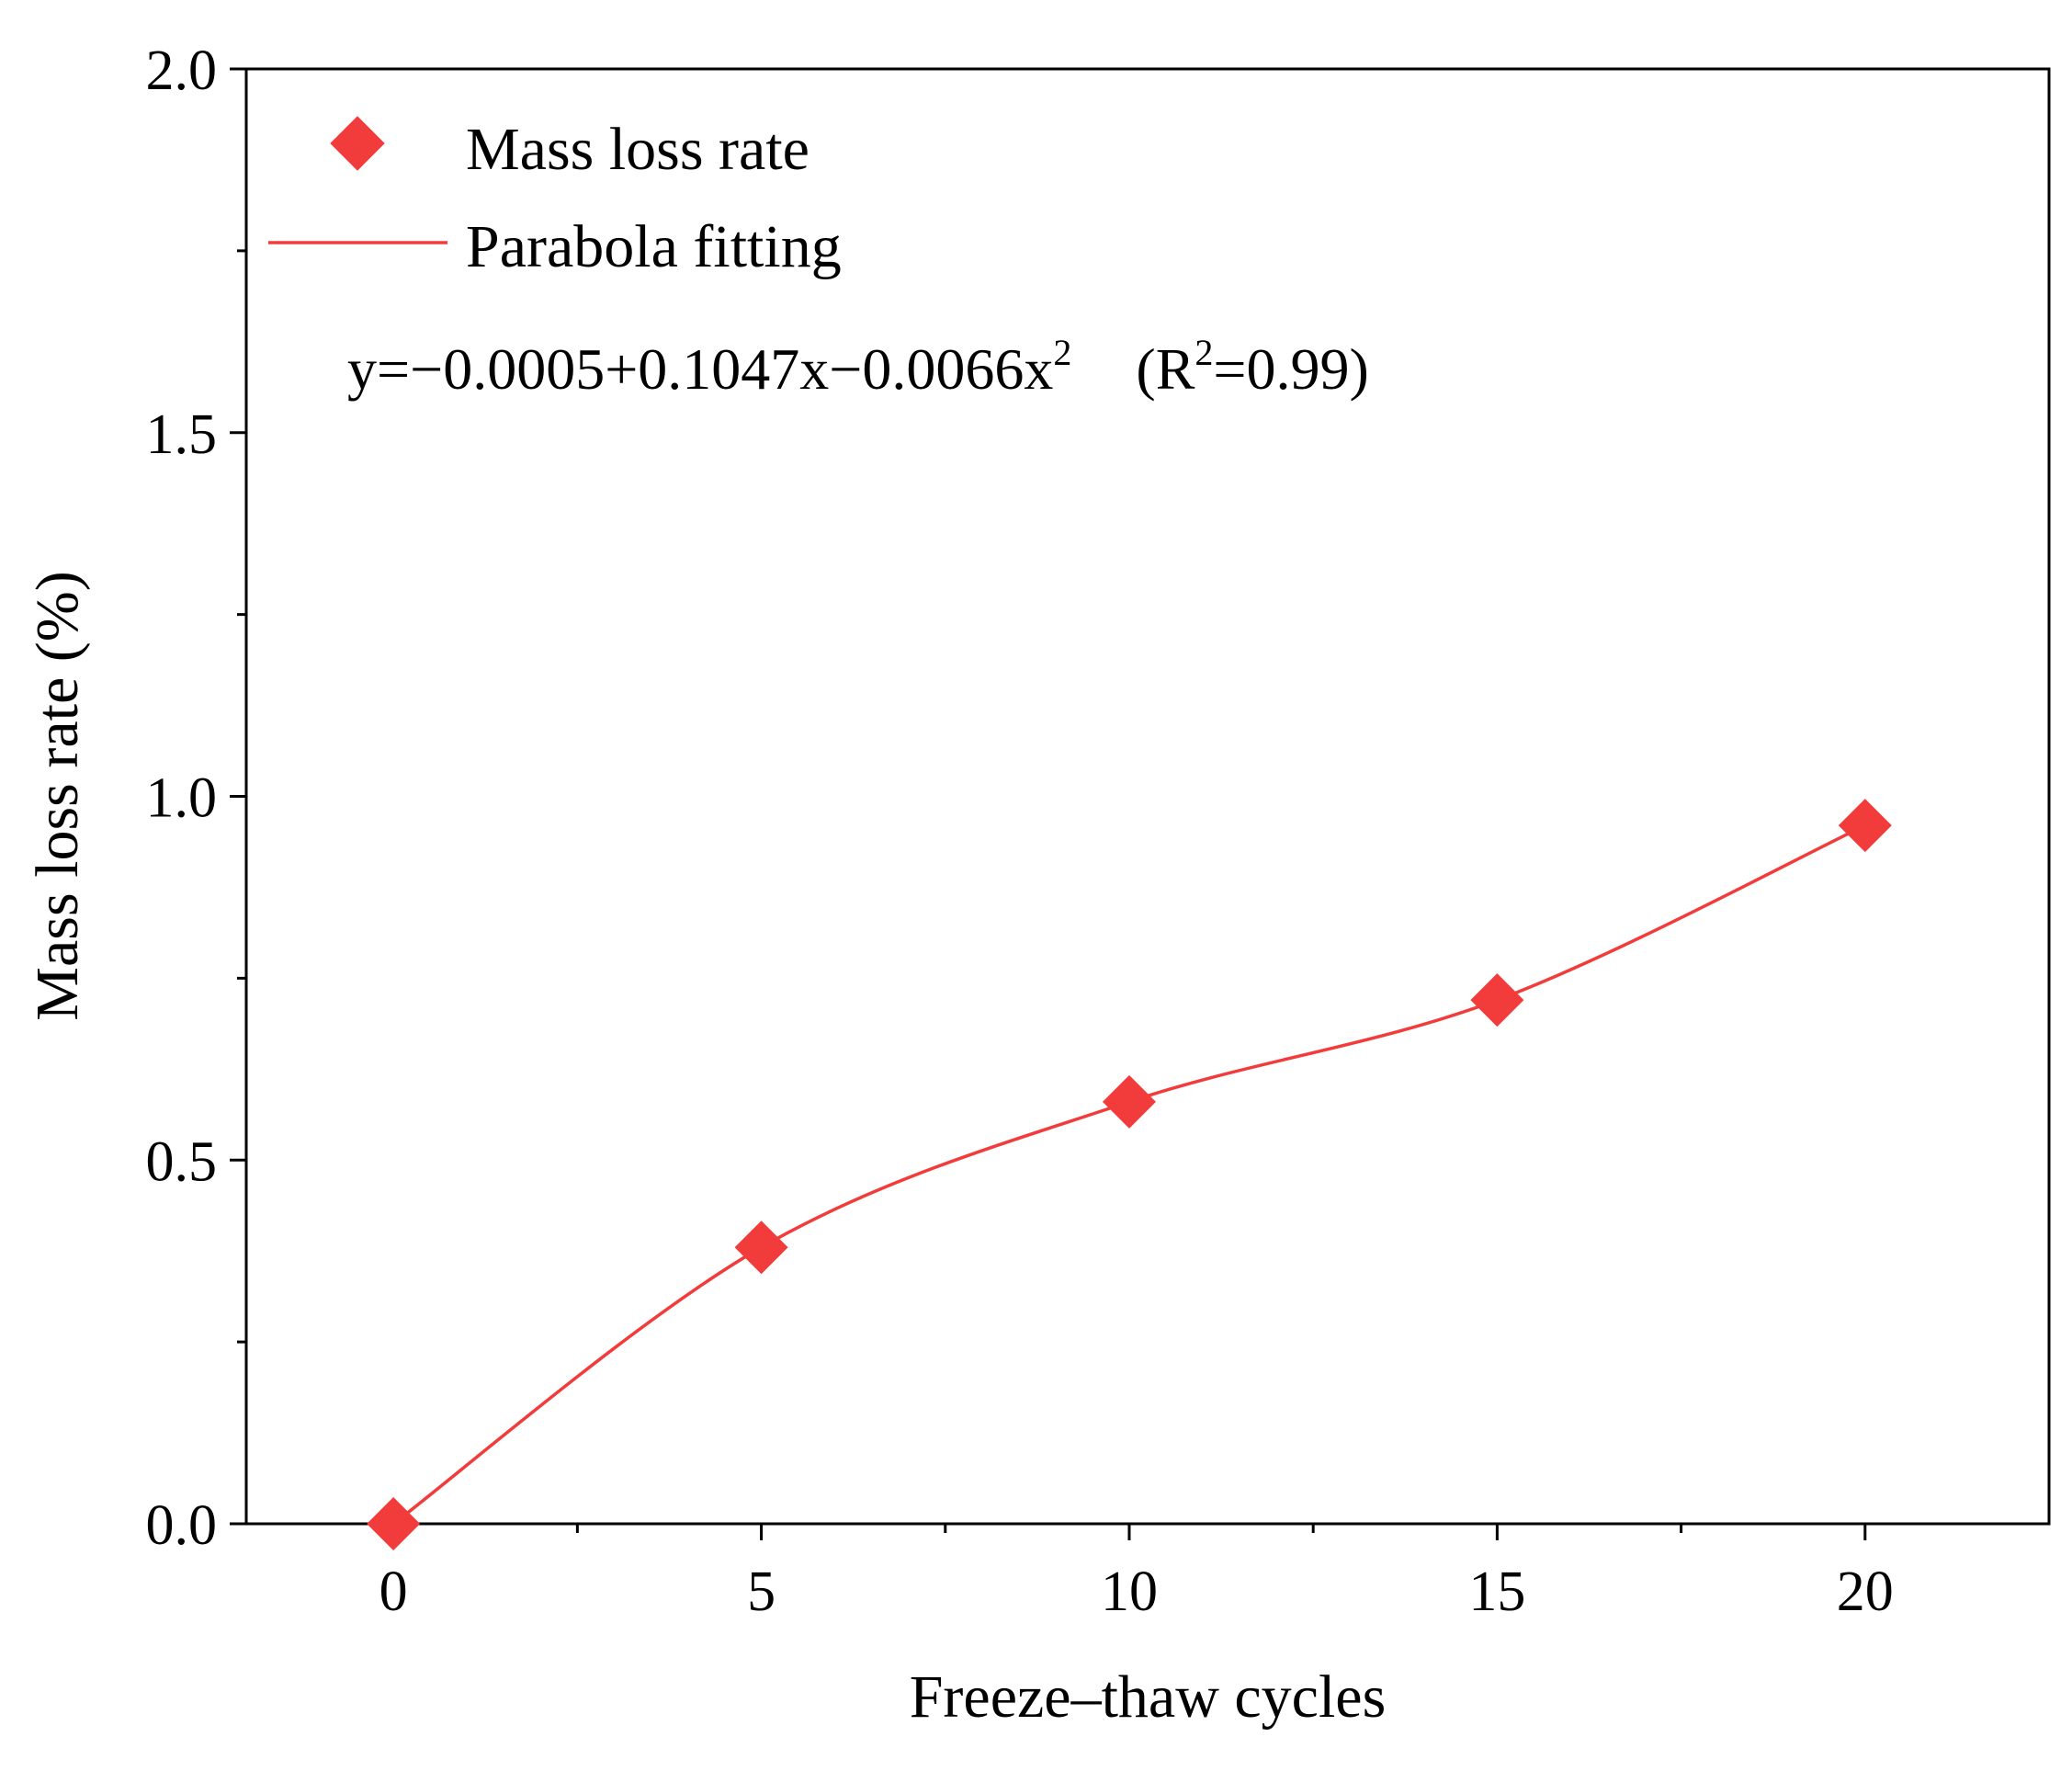 The width and height of the screenshot is (2072, 1771). I want to click on y-tick-label: 0.0, so click(182, 1525).